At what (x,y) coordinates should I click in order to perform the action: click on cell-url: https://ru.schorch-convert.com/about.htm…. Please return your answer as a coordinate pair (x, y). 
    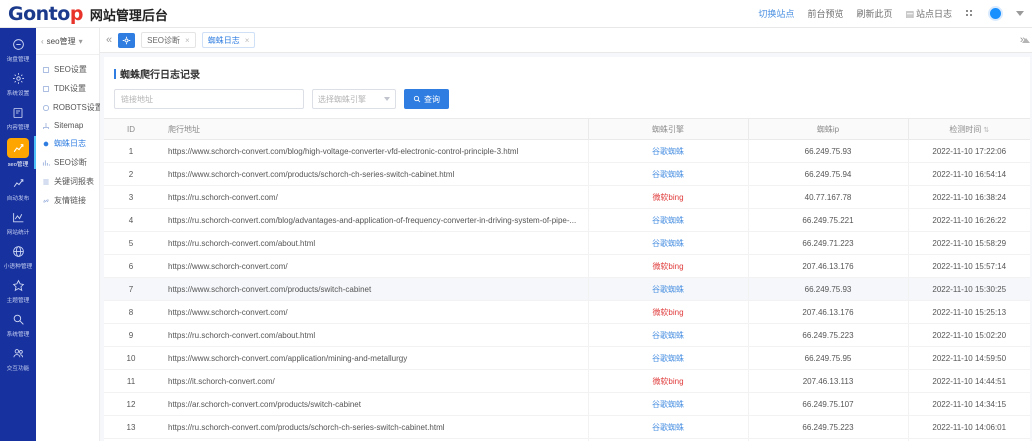
    Looking at the image, I should click on (373, 335).